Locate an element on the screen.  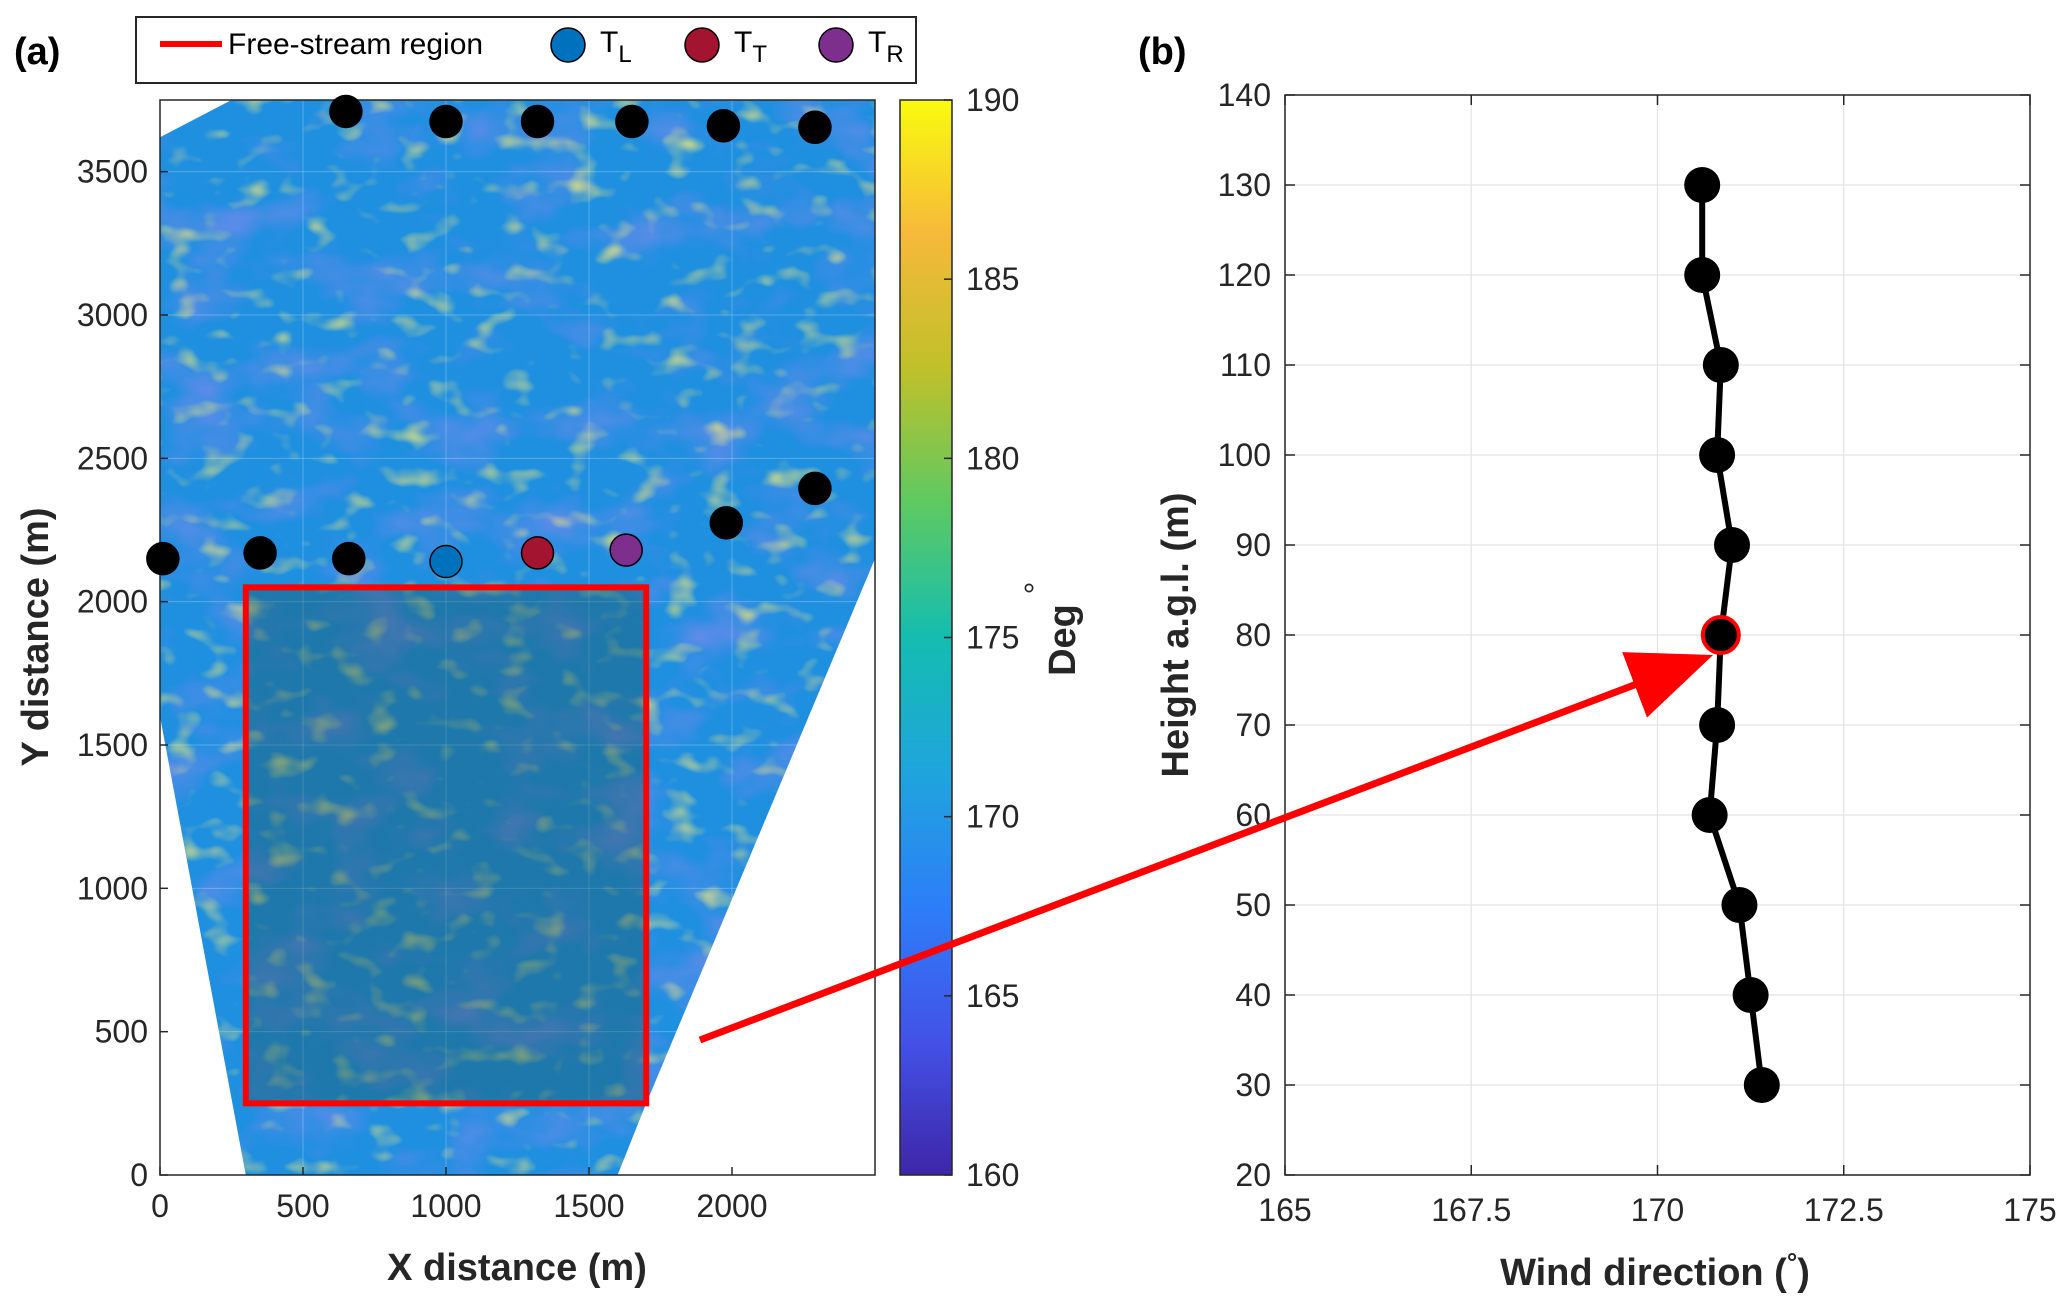
colorbar: 160 165 170 175 180 185 190 Deg ° is located at coordinates (991, 637).